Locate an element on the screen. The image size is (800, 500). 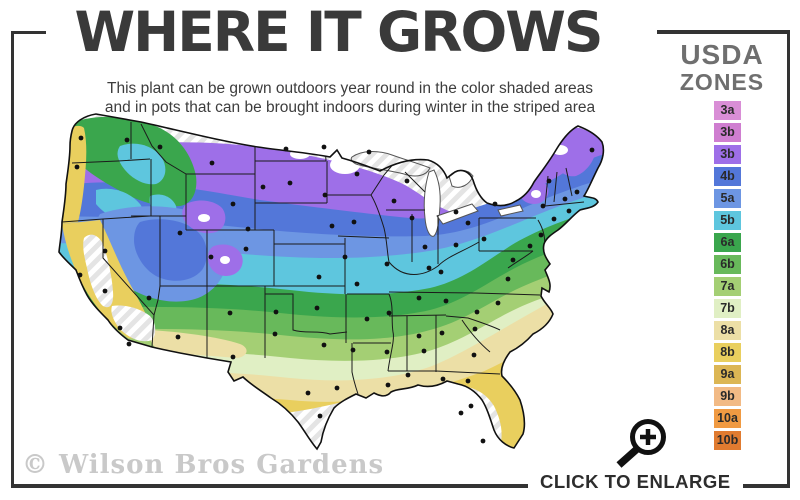
legend-swatch-5b-5: 5b is located at coordinates (727, 220).